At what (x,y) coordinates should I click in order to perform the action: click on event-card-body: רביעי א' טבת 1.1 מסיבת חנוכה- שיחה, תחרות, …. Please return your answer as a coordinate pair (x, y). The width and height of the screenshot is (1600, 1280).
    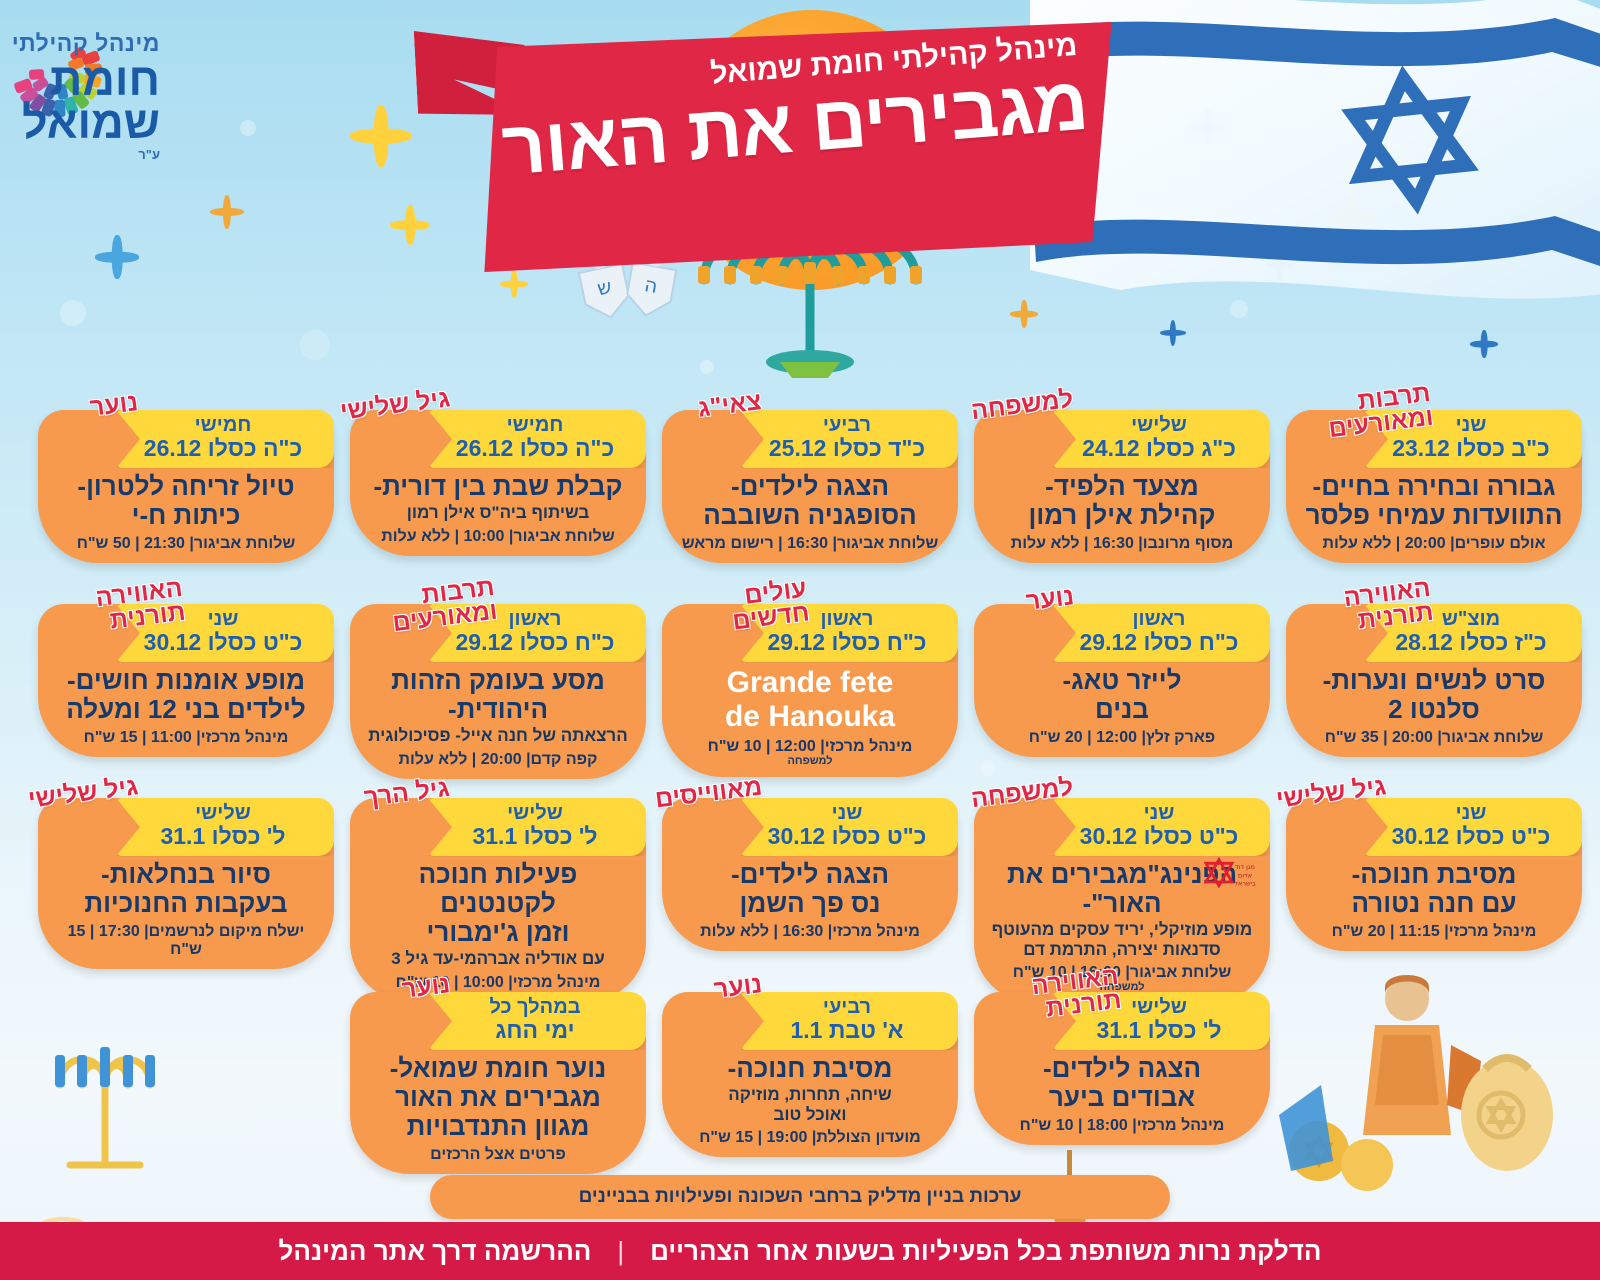
    Looking at the image, I should click on (810, 1075).